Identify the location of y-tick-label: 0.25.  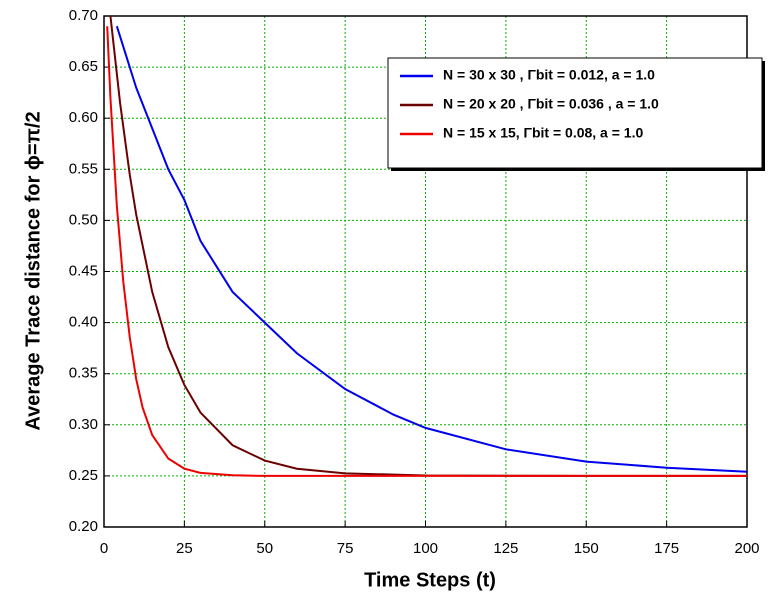
(83, 475).